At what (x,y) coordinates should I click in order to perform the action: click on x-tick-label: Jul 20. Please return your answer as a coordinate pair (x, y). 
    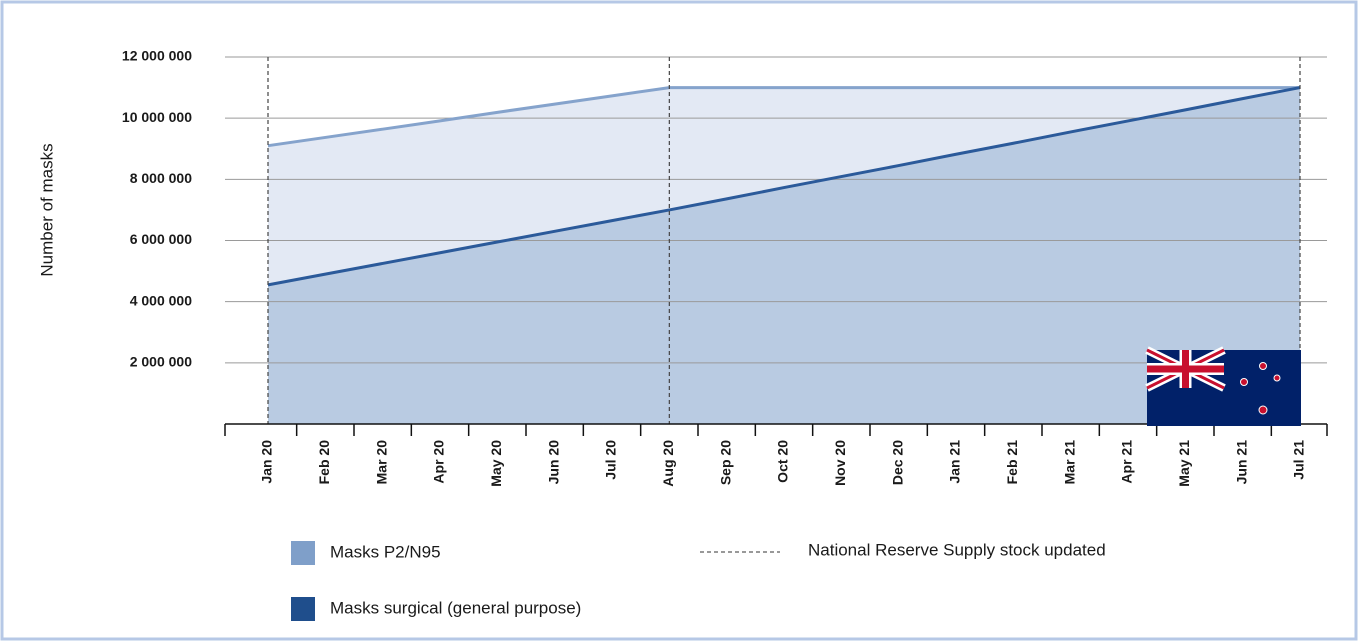
    Looking at the image, I should click on (611, 460).